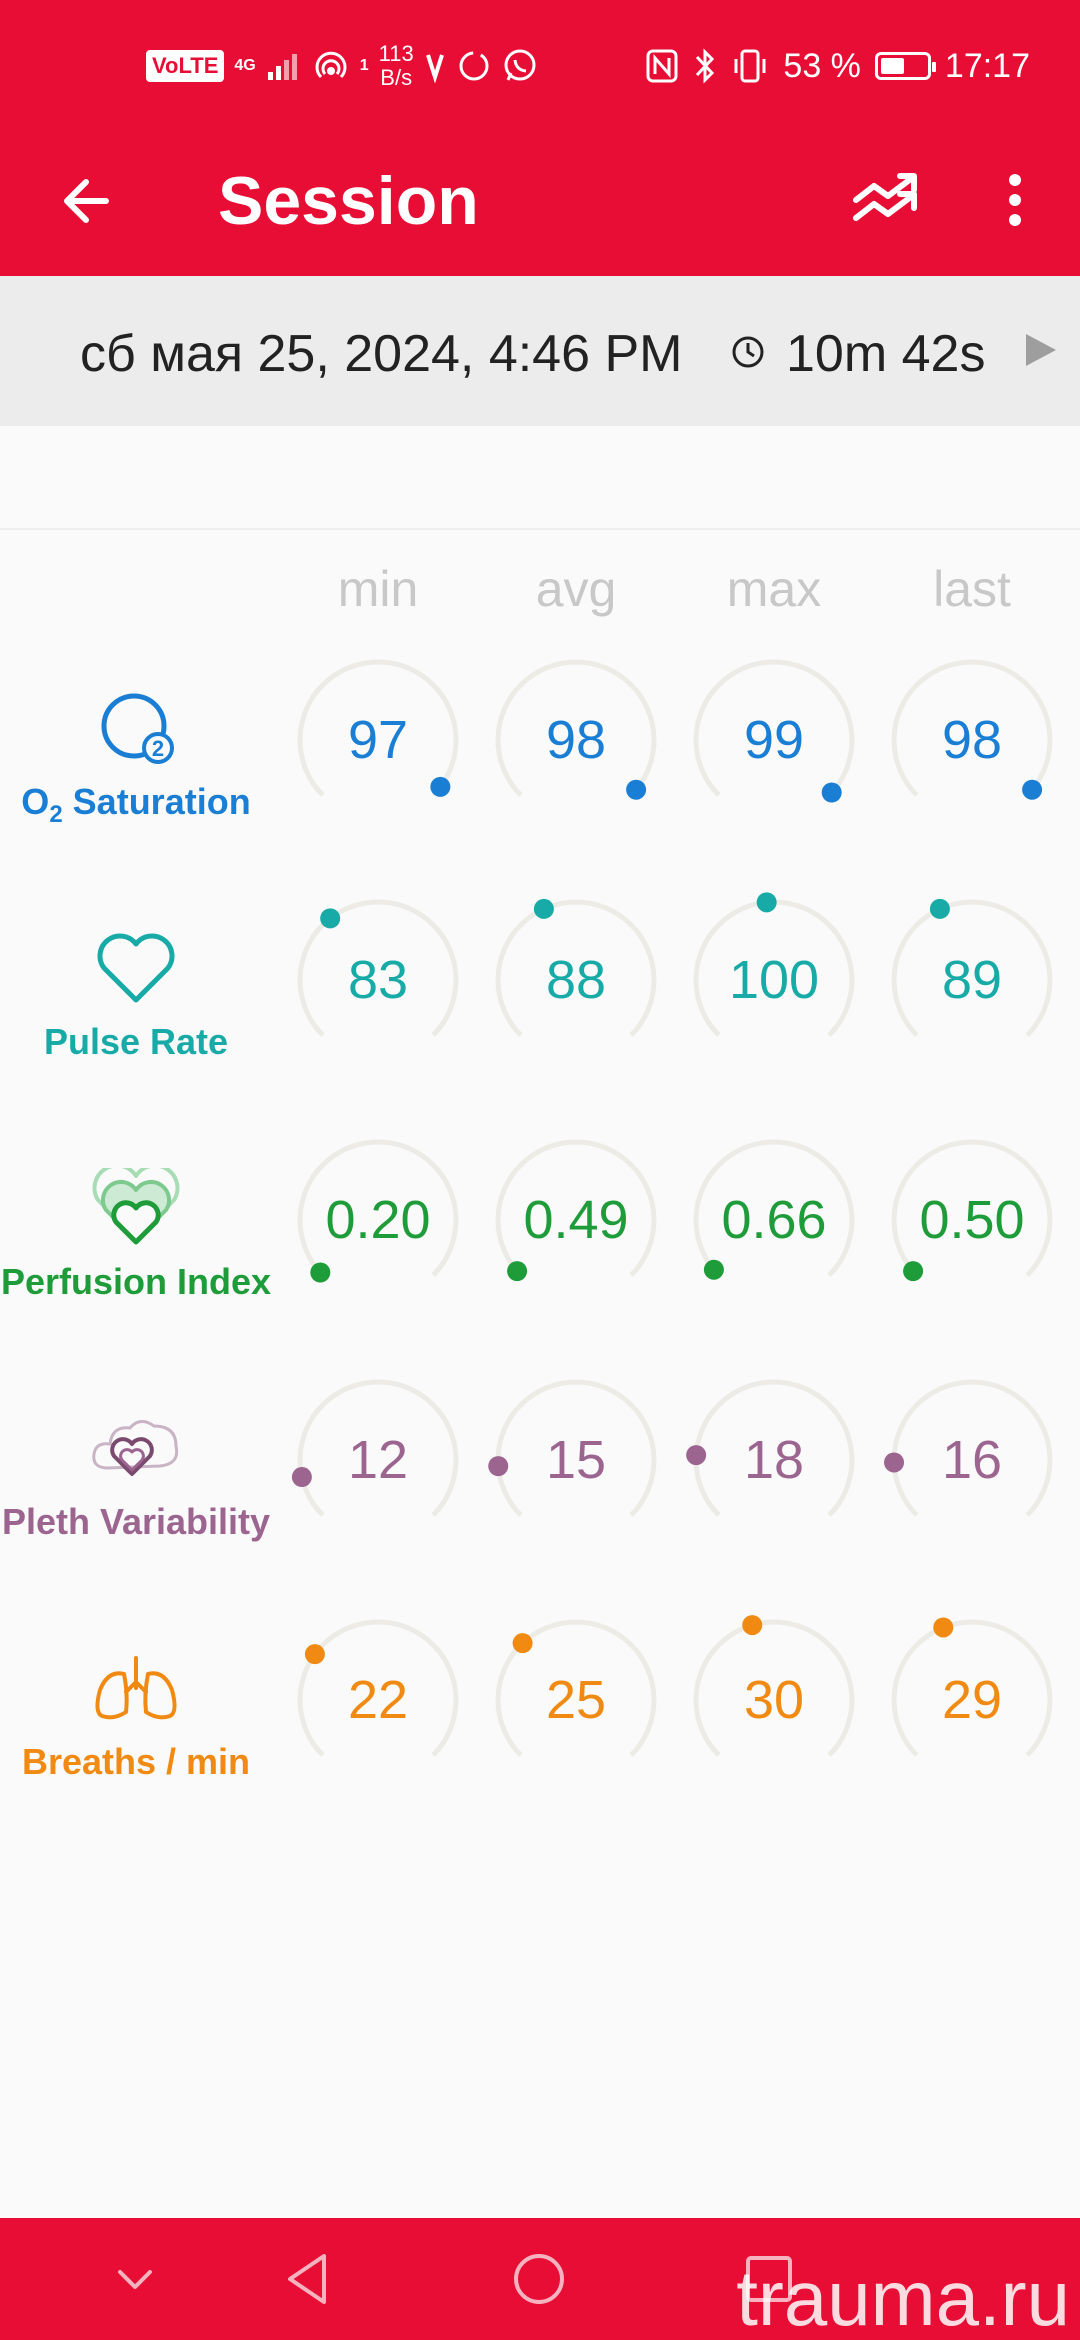 The width and height of the screenshot is (1080, 2340). Describe the element at coordinates (331, 65) in the screenshot. I see `hotspot-icon` at that location.